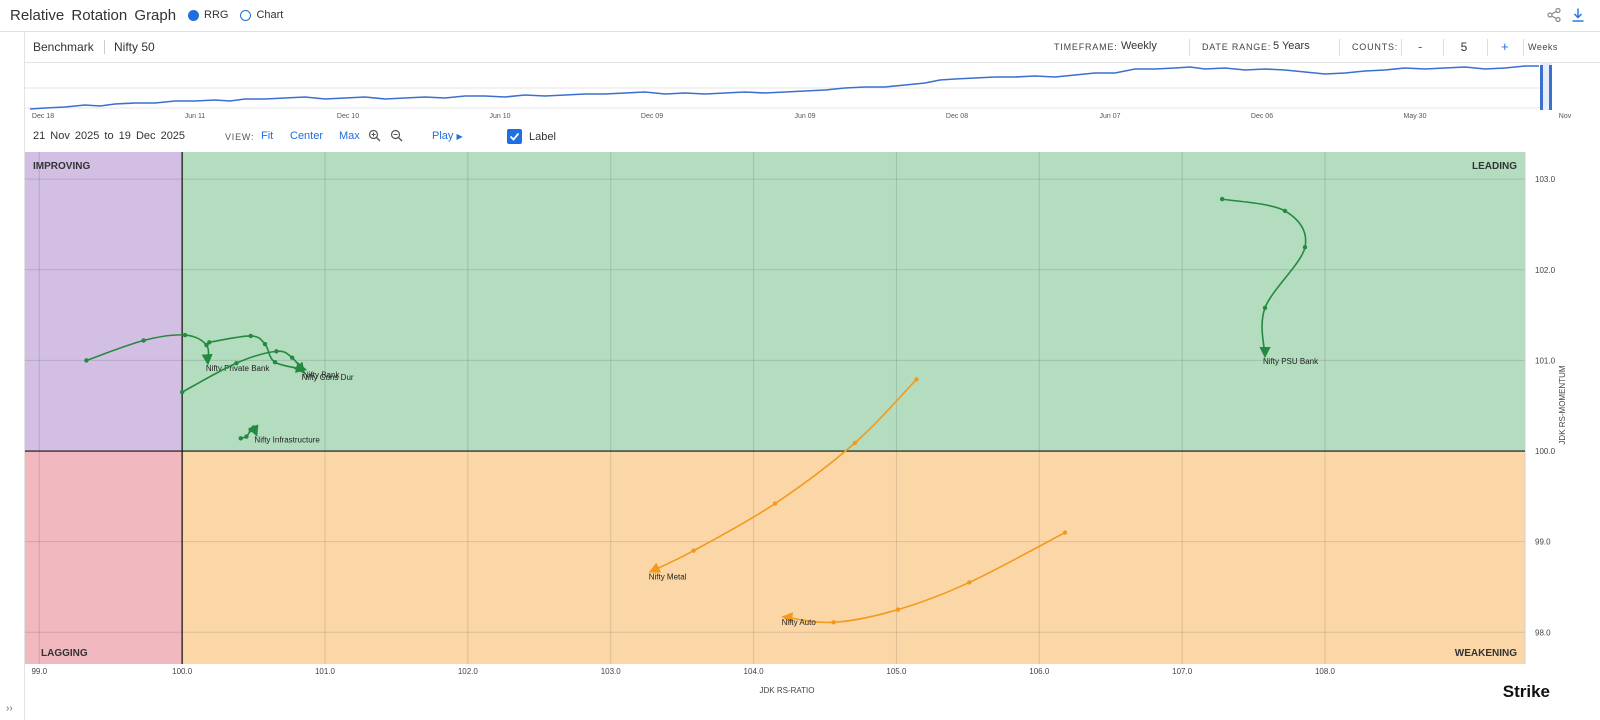 This screenshot has width=1600, height=720. I want to click on x-tick-label: 104.0, so click(754, 671).